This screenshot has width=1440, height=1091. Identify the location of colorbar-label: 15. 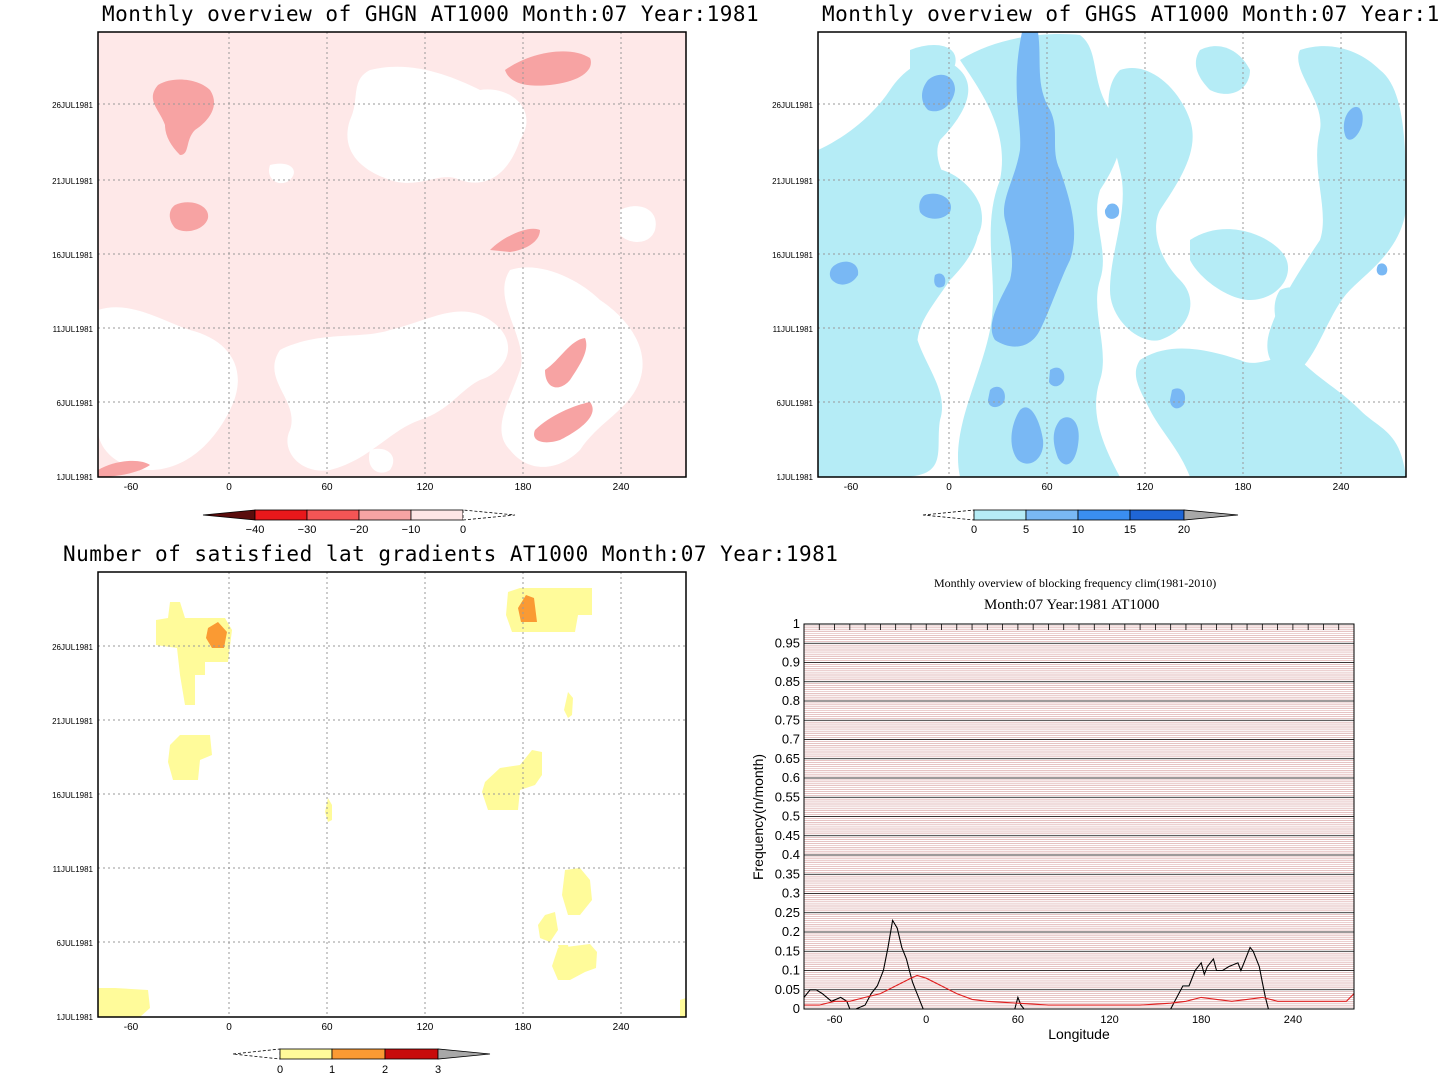
(1130, 530).